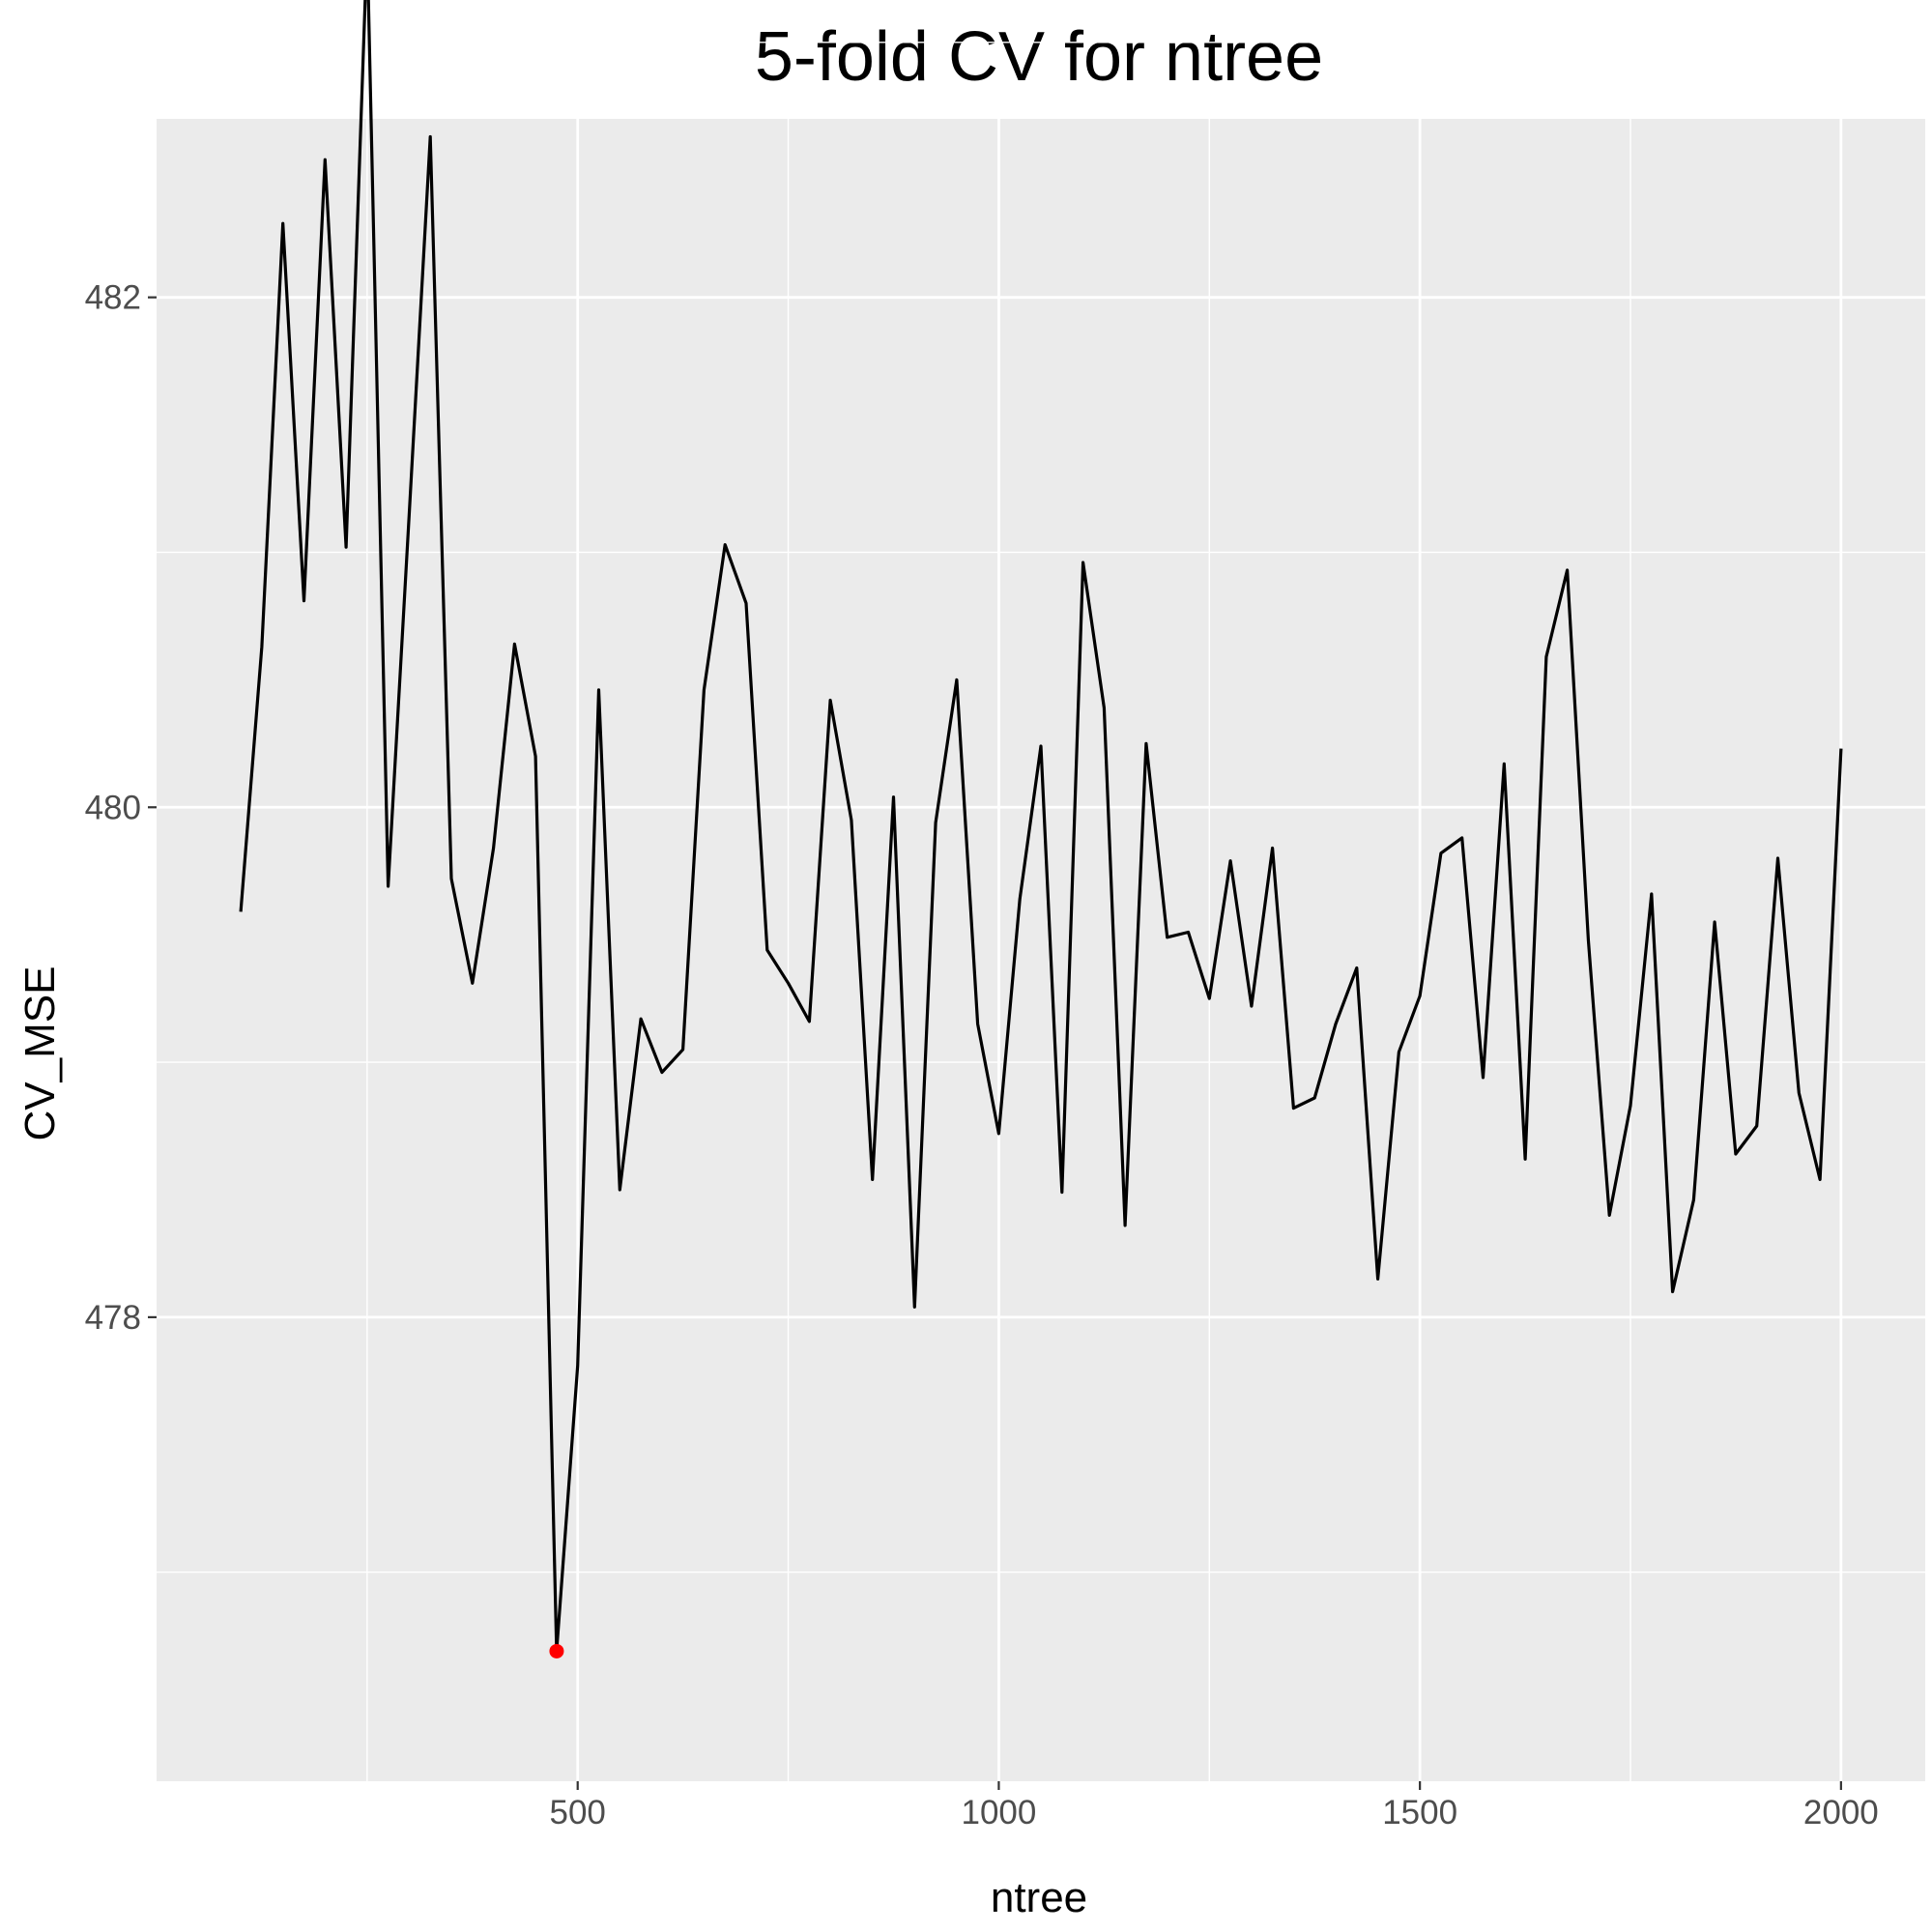  I want to click on x-tick-label: 2000, so click(1841, 1813).